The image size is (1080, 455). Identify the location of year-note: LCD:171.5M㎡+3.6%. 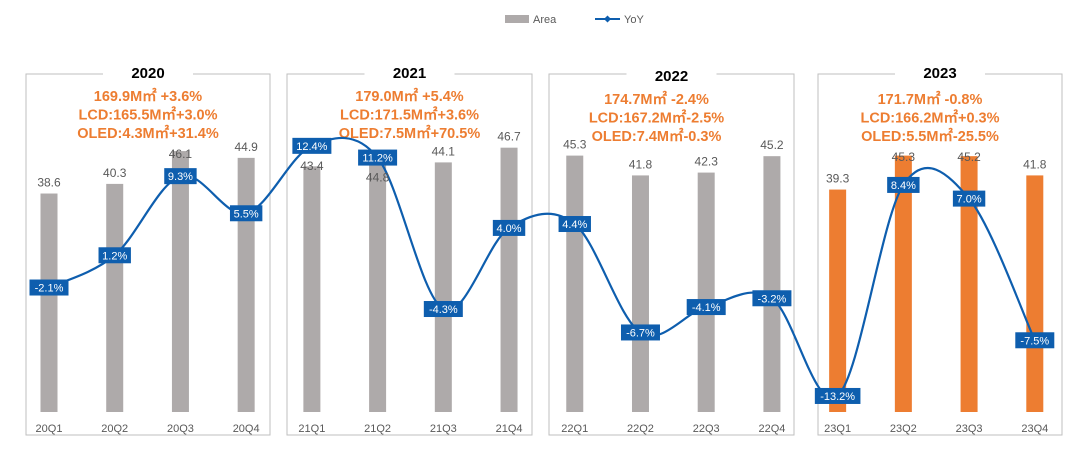
(409, 115).